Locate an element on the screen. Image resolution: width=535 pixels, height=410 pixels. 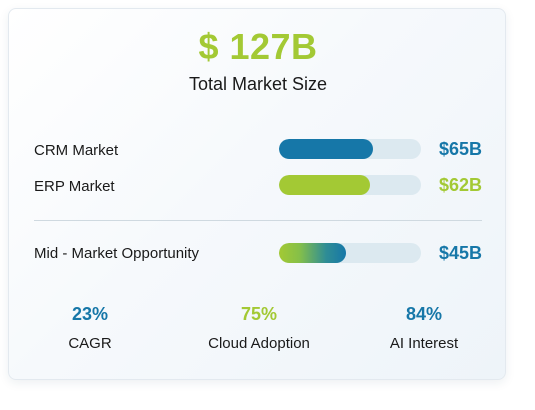
stat-cloud-adoption: 75% Cloud Adoption is located at coordinates (259, 328).